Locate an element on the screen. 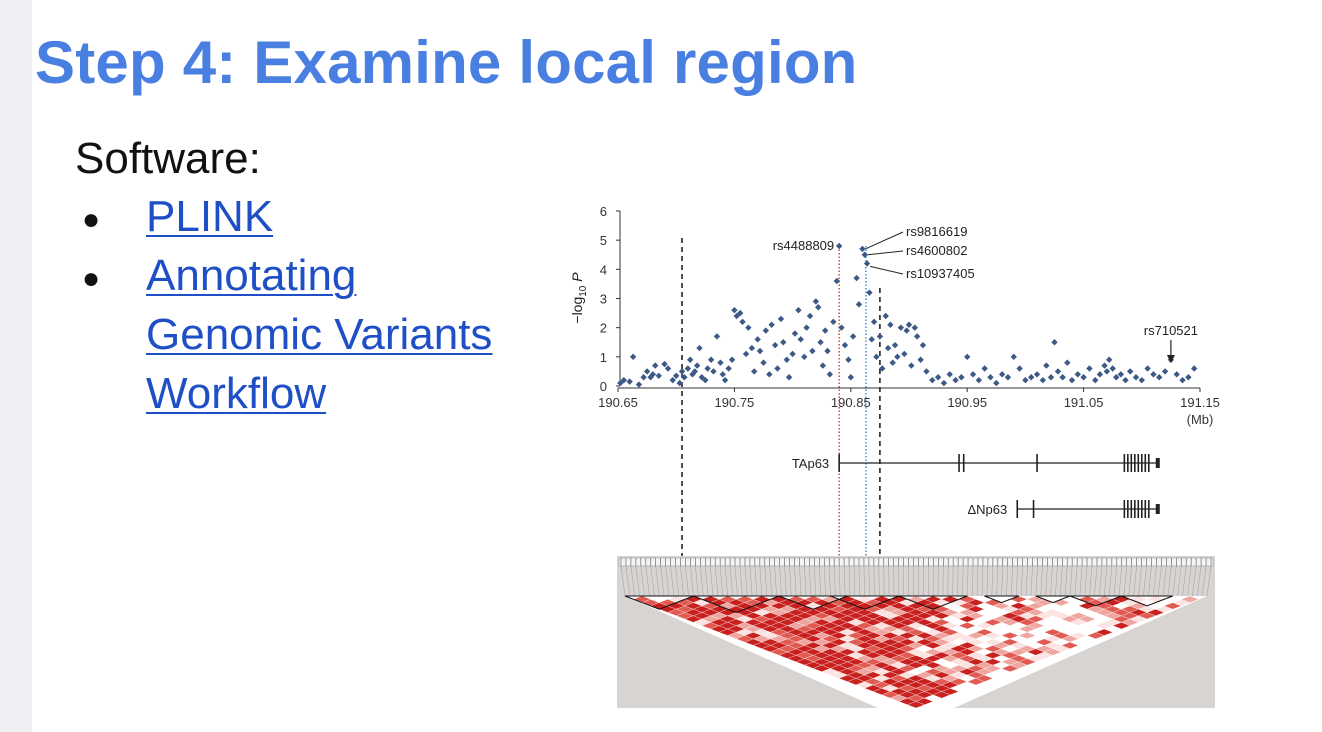  y-tick-label: 4 is located at coordinates (603, 269).